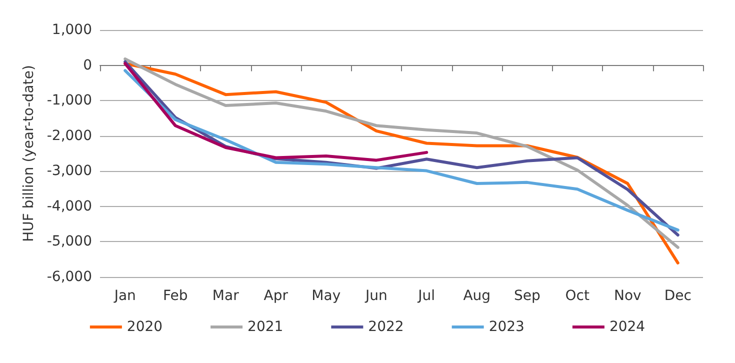 The width and height of the screenshot is (735, 363). What do you see at coordinates (69, 100) in the screenshot?
I see `y-tick-label: -1,000` at bounding box center [69, 100].